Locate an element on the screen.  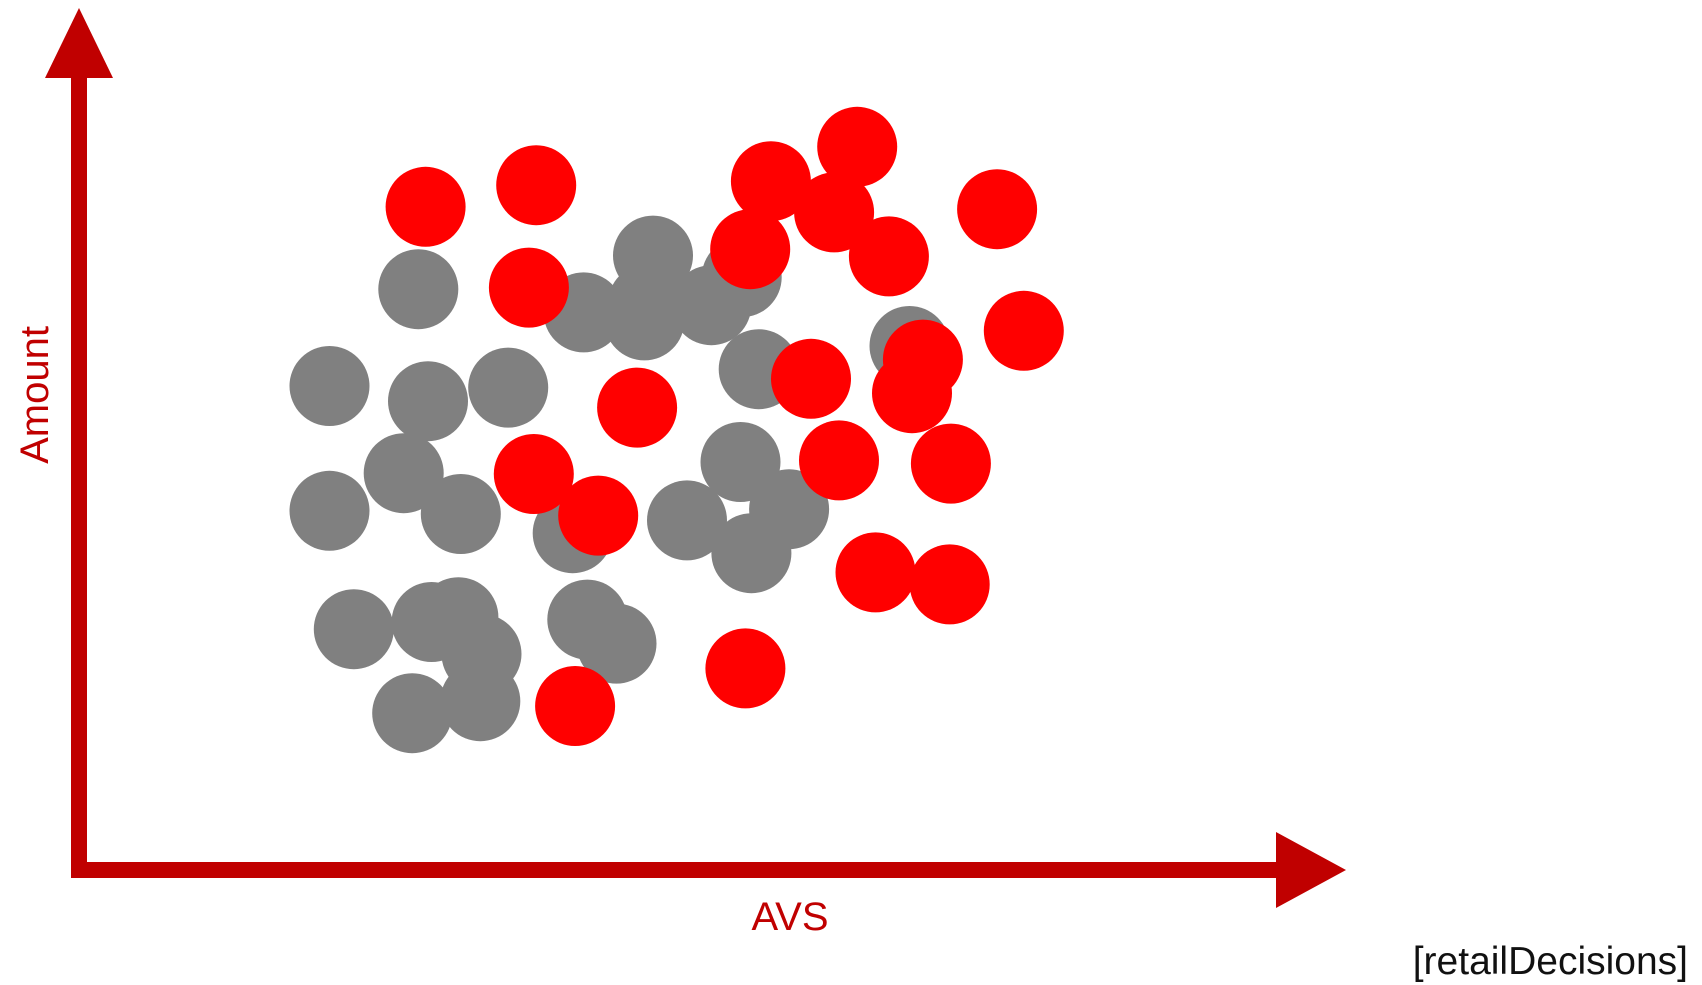
x-axis-arrowhead is located at coordinates (1311, 870).